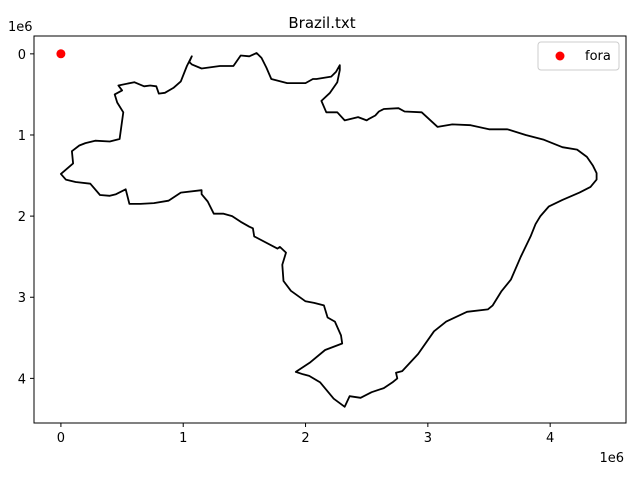 The height and width of the screenshot is (480, 640). Describe the element at coordinates (598, 56) in the screenshot. I see `legend-label-fora: fora` at that location.